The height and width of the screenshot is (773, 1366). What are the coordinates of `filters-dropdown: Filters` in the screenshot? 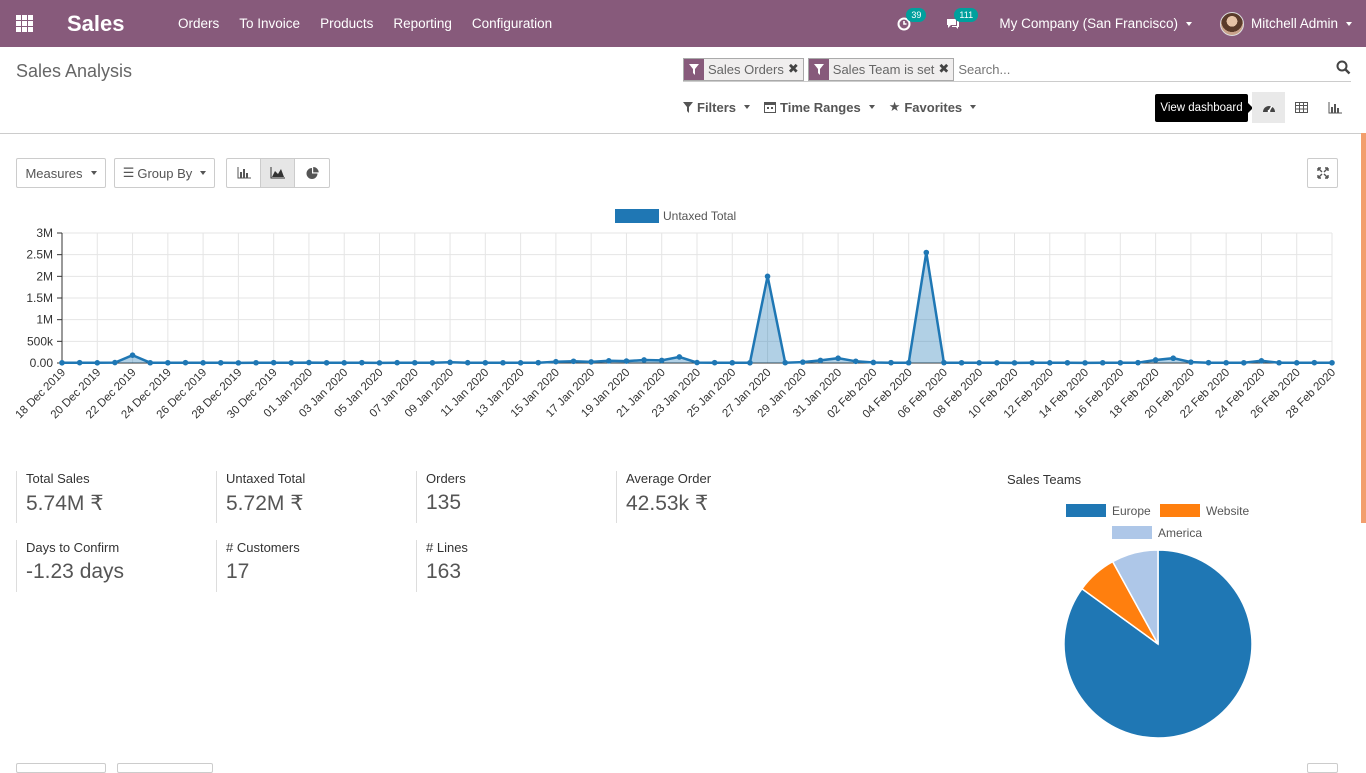 It's located at (717, 107).